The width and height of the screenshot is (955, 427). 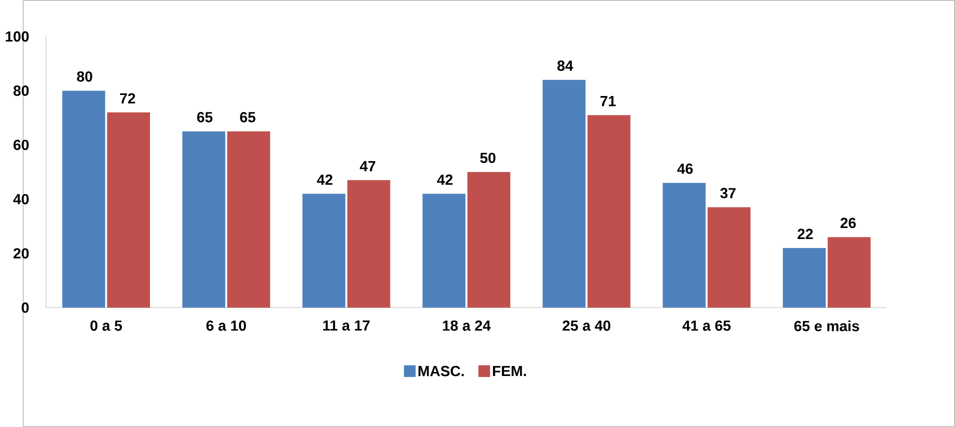 I want to click on data-label: 71, so click(x=608, y=101).